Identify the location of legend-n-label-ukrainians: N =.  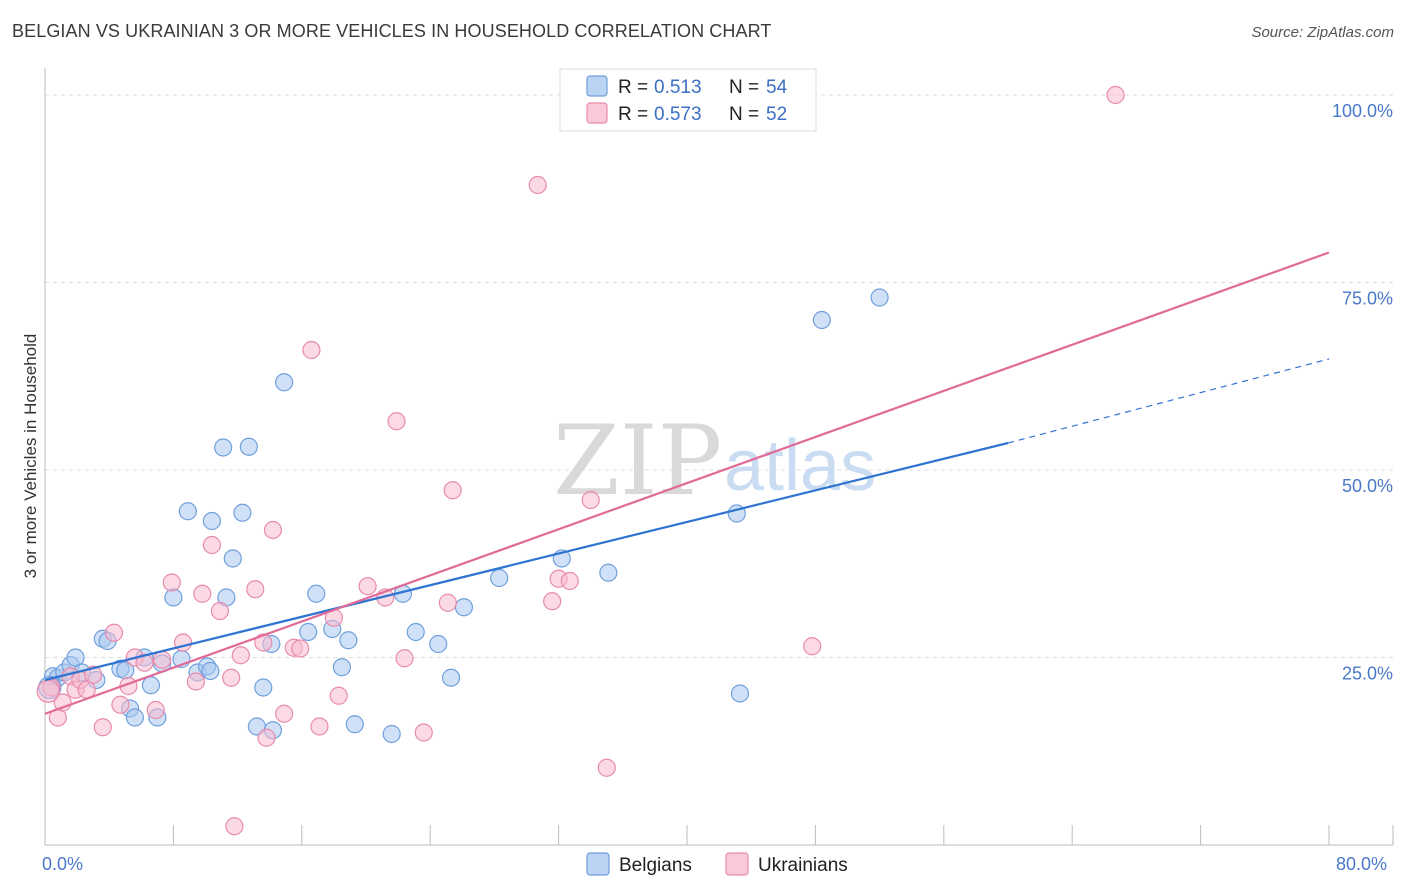
(744, 114).